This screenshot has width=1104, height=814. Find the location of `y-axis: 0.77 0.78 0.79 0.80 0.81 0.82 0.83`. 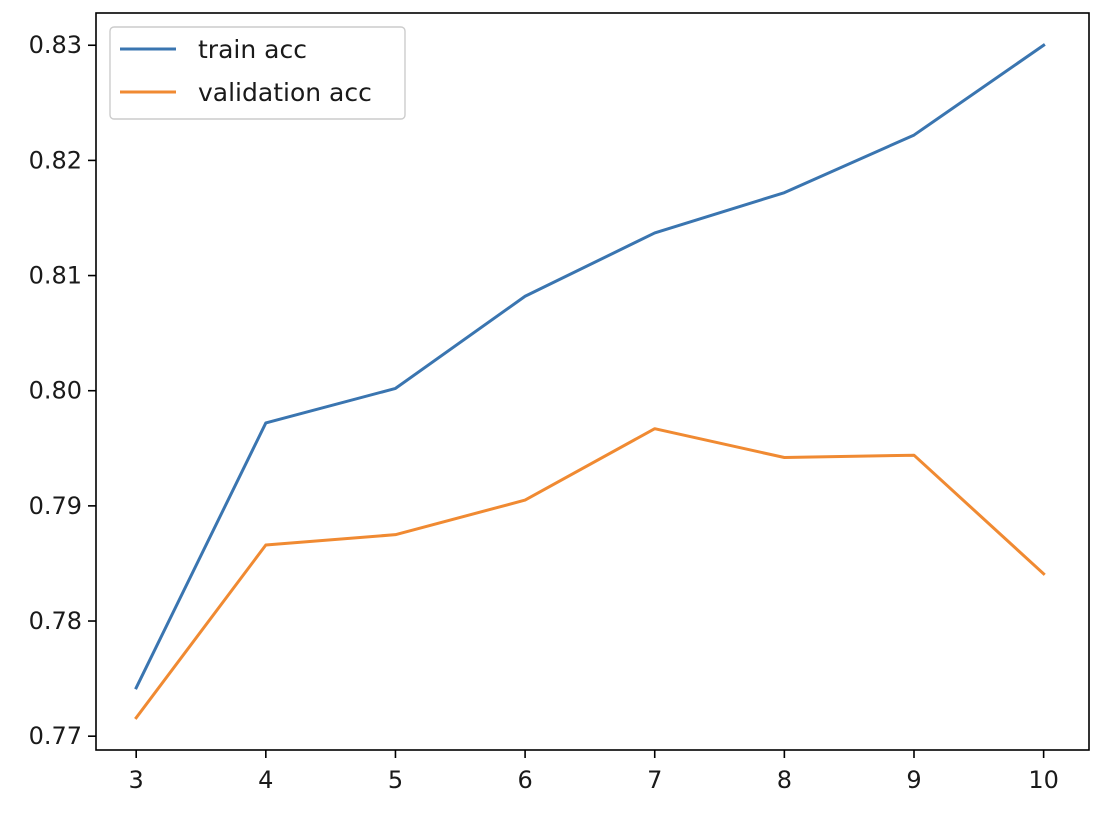

y-axis: 0.77 0.78 0.79 0.80 0.81 0.82 0.83 is located at coordinates (62, 390).